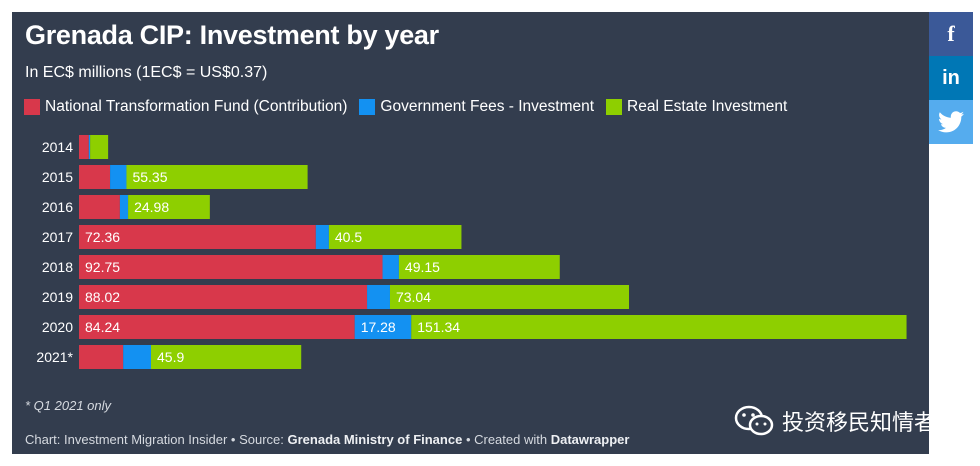  I want to click on category-label: 2014, so click(57, 147).